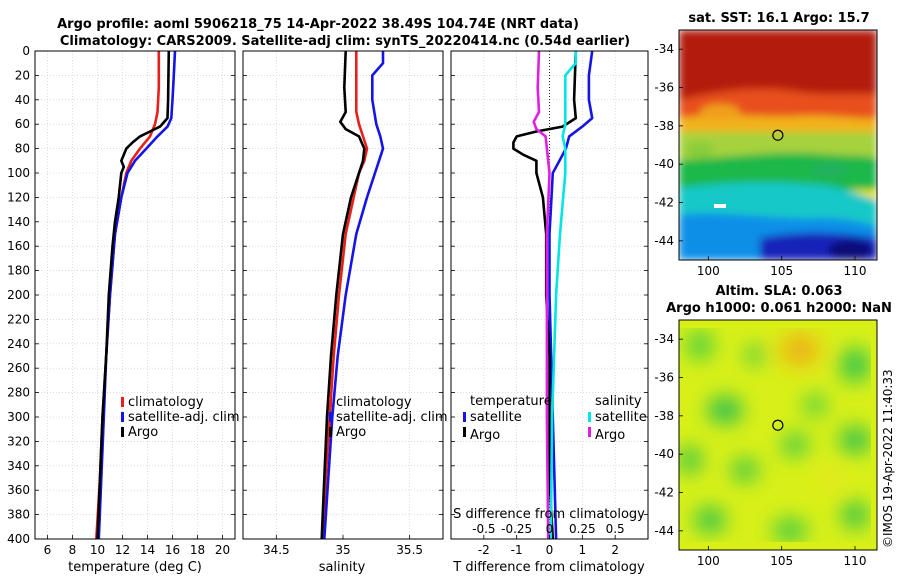 Image resolution: width=900 pixels, height=580 pixels. What do you see at coordinates (517, 550) in the screenshot?
I see `x-tick-label: -1` at bounding box center [517, 550].